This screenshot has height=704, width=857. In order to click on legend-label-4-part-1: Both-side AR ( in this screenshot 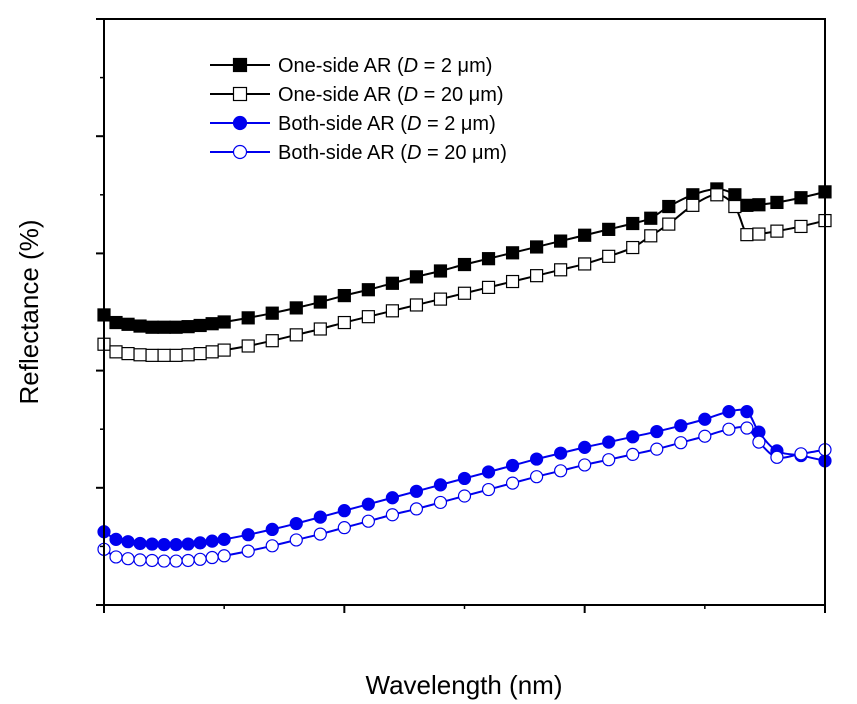, I will do `click(342, 153)`.